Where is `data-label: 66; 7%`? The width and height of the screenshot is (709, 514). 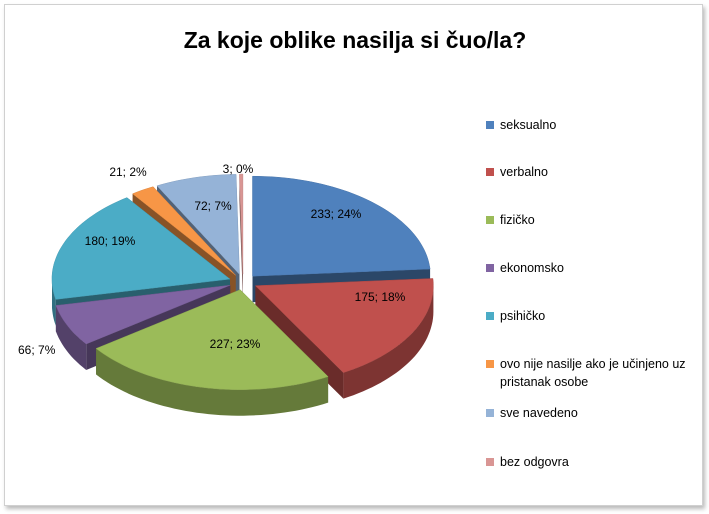 data-label: 66; 7% is located at coordinates (37, 350).